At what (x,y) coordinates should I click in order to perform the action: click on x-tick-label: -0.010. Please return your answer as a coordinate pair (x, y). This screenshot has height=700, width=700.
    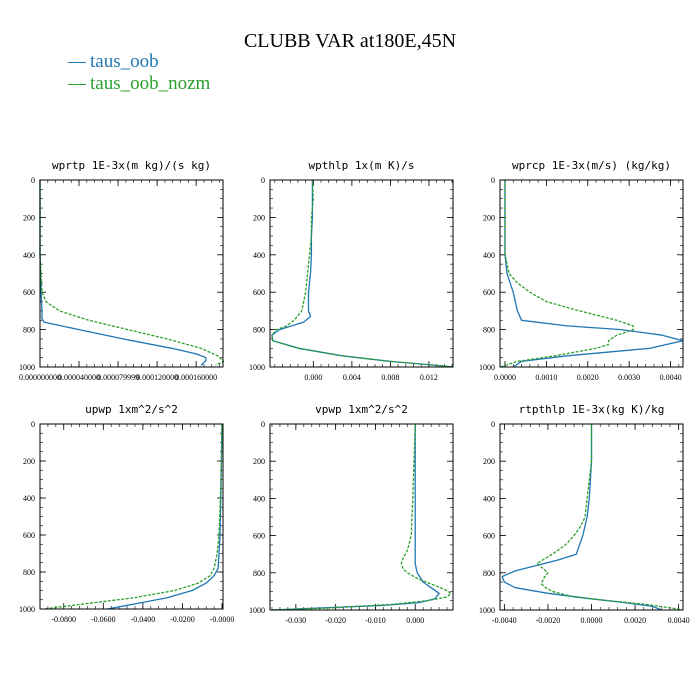
    Looking at the image, I should click on (375, 620).